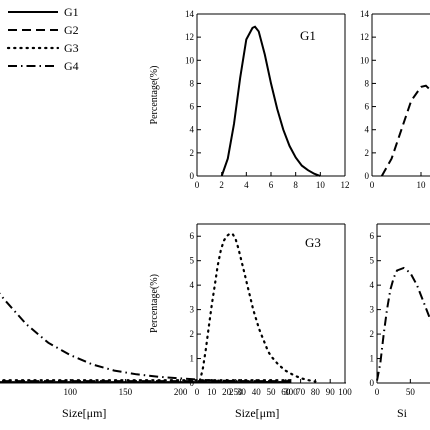 The height and width of the screenshot is (430, 430). What do you see at coordinates (301, 392) in the screenshot?
I see `x-tick-label: 70` at bounding box center [301, 392].